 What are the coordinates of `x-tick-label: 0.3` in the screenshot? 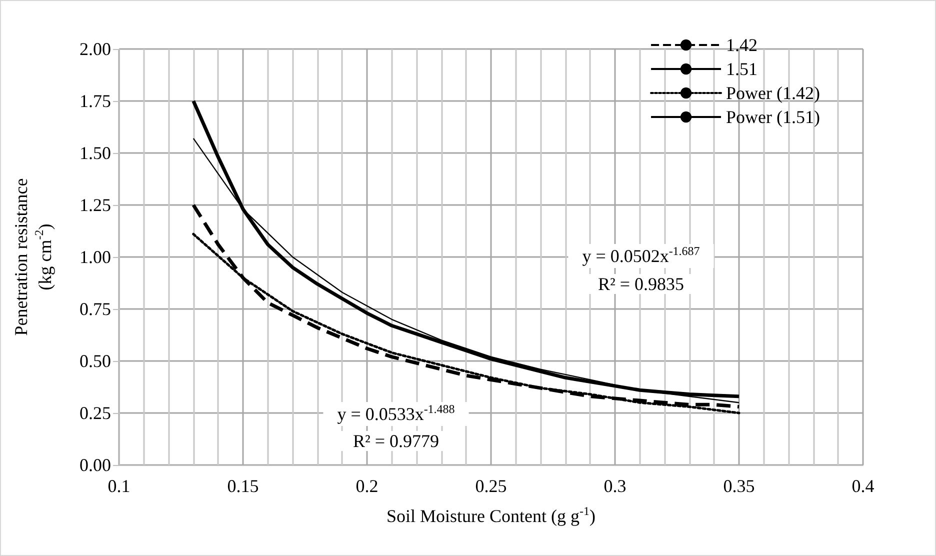 It's located at (615, 486).